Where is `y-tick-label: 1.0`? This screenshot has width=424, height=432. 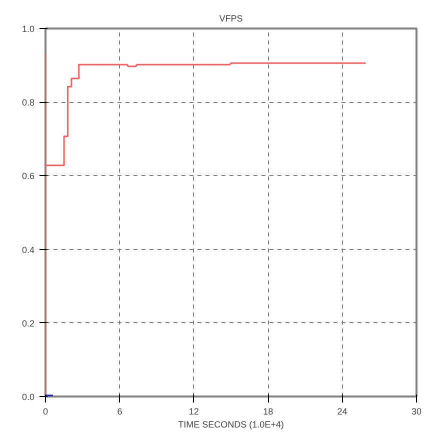 y-tick-label: 1.0 is located at coordinates (28, 29).